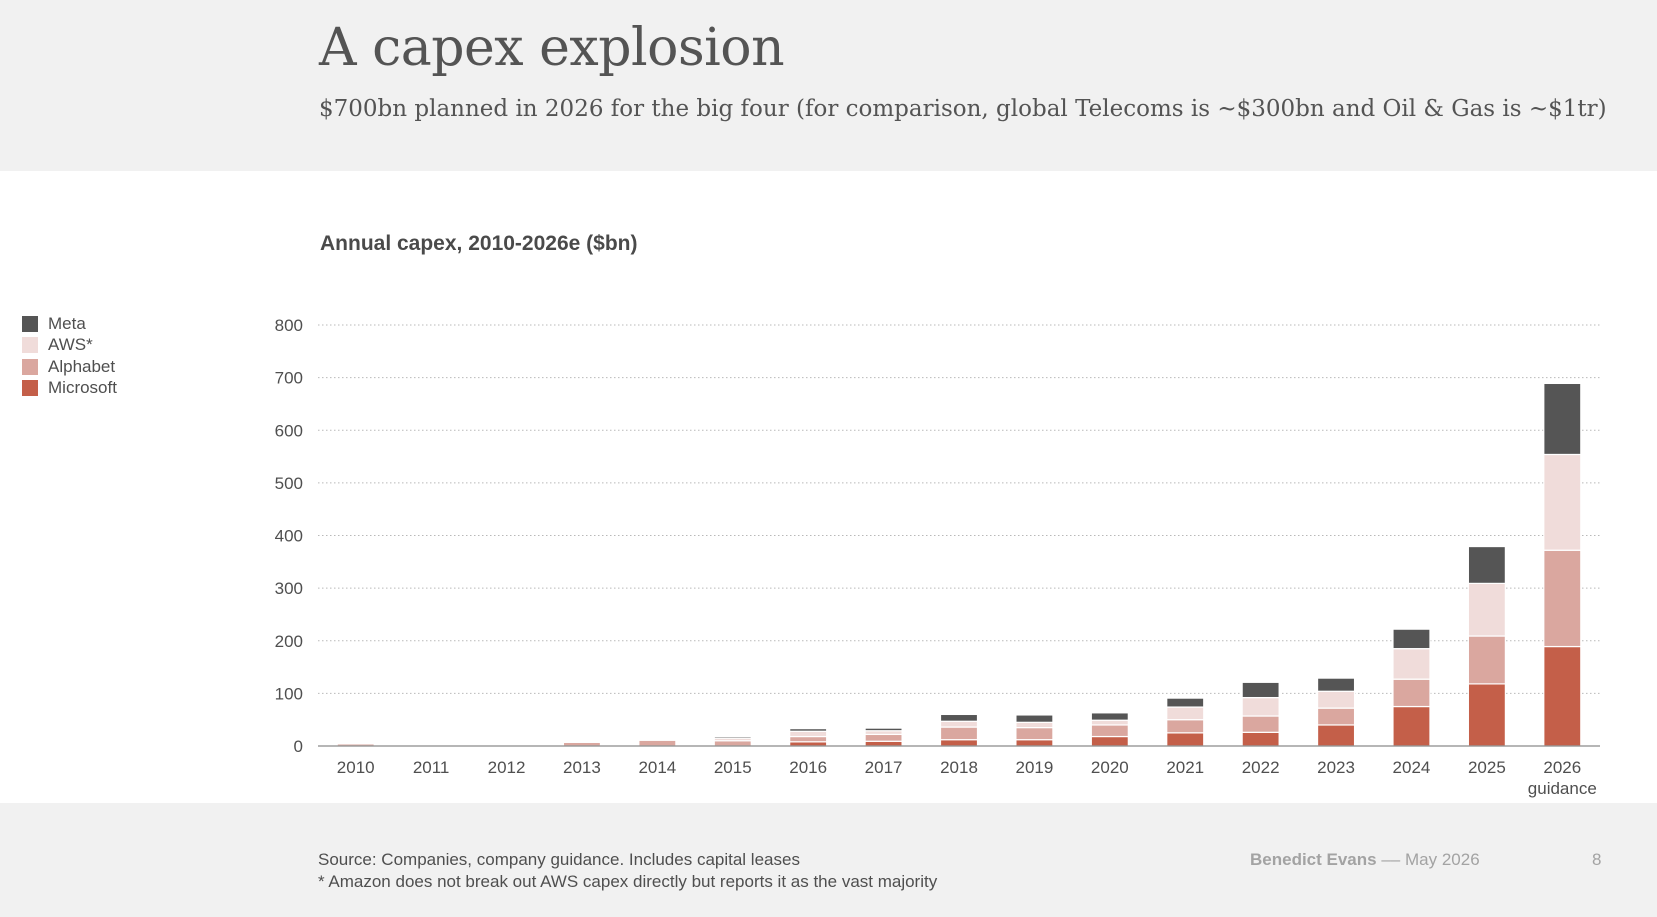  What do you see at coordinates (959, 717) in the screenshot?
I see `bar-segment-meta-2018` at bounding box center [959, 717].